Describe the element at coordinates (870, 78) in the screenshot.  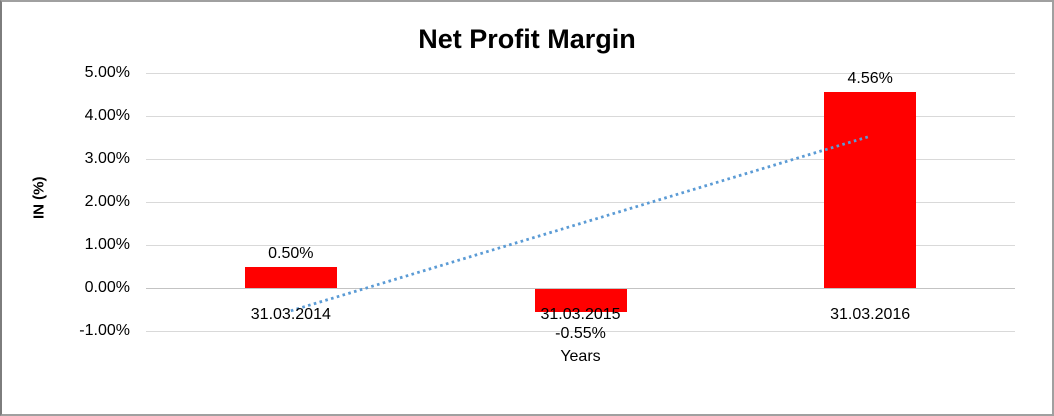
I see `data-label: 4.56%` at that location.